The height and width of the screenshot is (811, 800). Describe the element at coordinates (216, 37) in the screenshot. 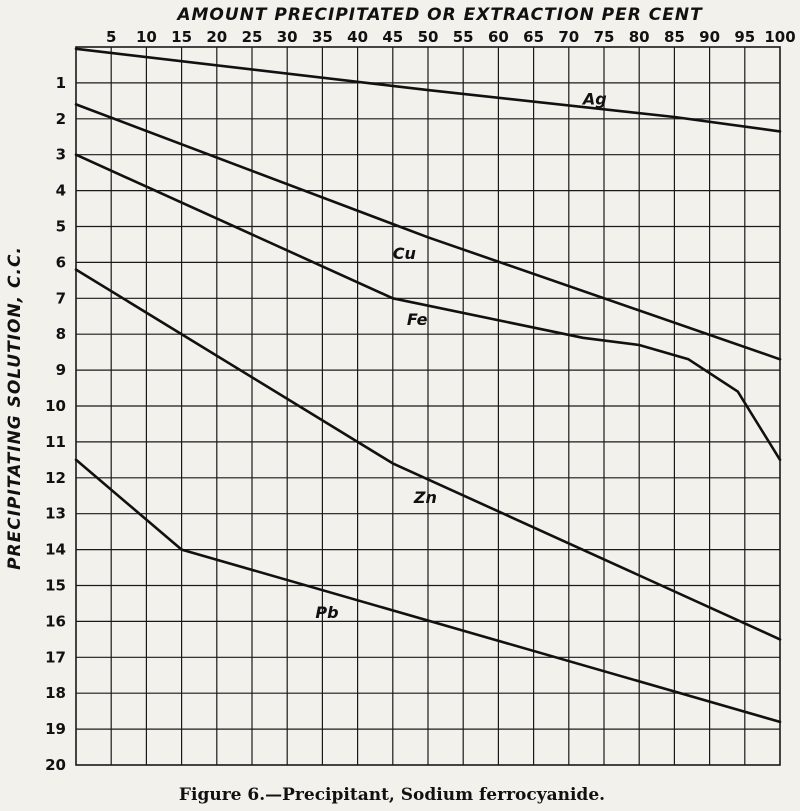

I see `x-tick-label: 20` at that location.